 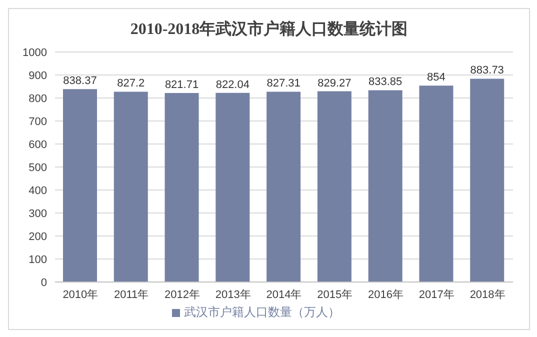 What do you see at coordinates (233, 294) in the screenshot?
I see `x-tick-label: 2013年` at bounding box center [233, 294].